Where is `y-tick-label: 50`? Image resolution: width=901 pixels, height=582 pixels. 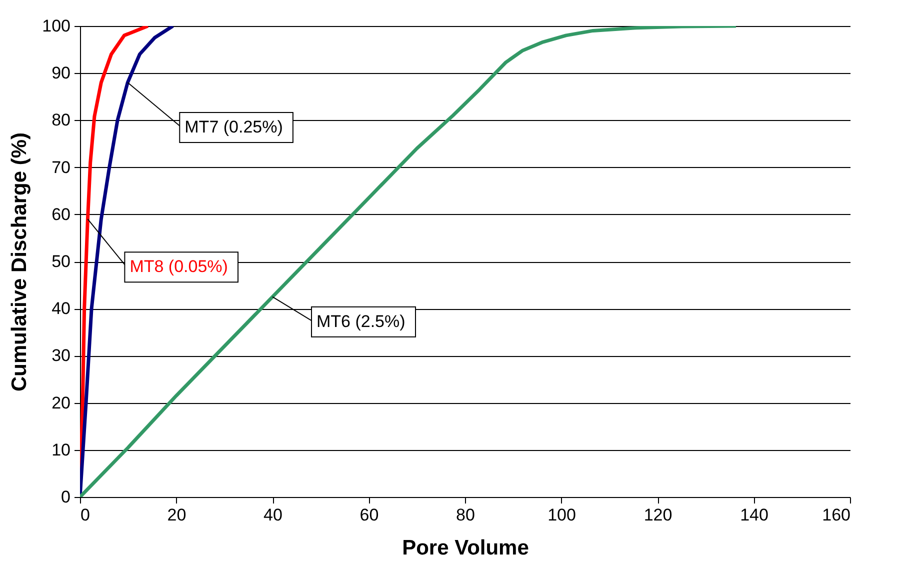
y-tick-label: 50 is located at coordinates (61, 261).